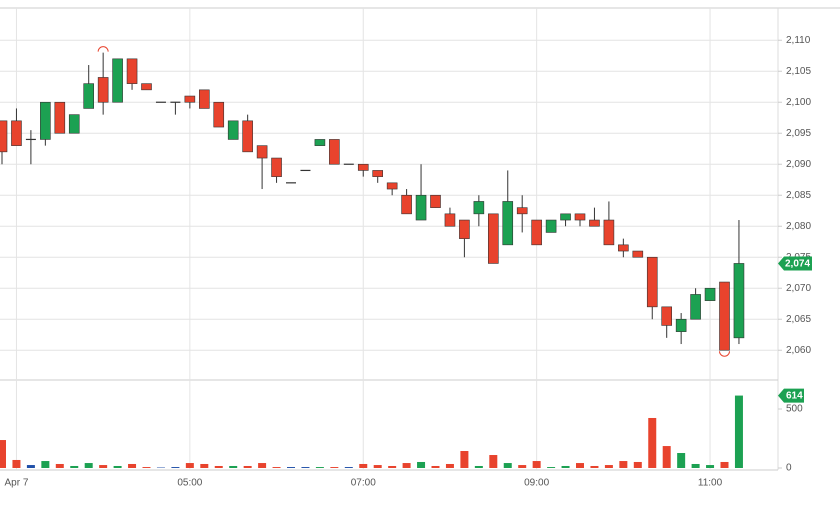  Describe the element at coordinates (798, 71) in the screenshot. I see `y-tick-label: 2,105` at that location.